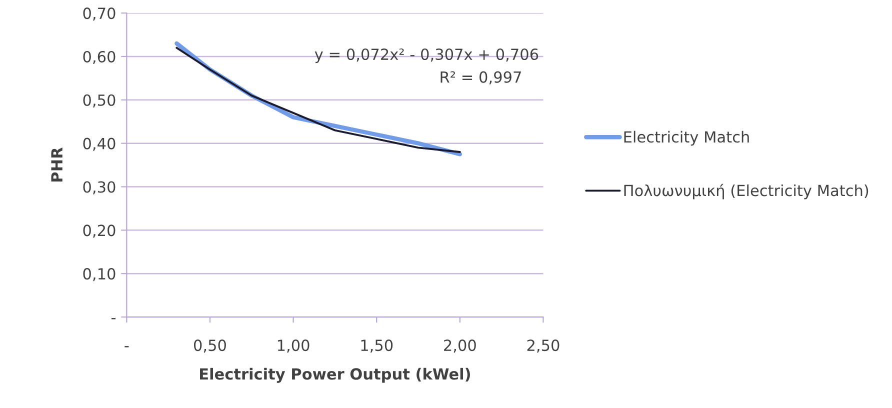  I want to click on legend-label: Πολυωνυμική (Electricity Match), so click(746, 192).